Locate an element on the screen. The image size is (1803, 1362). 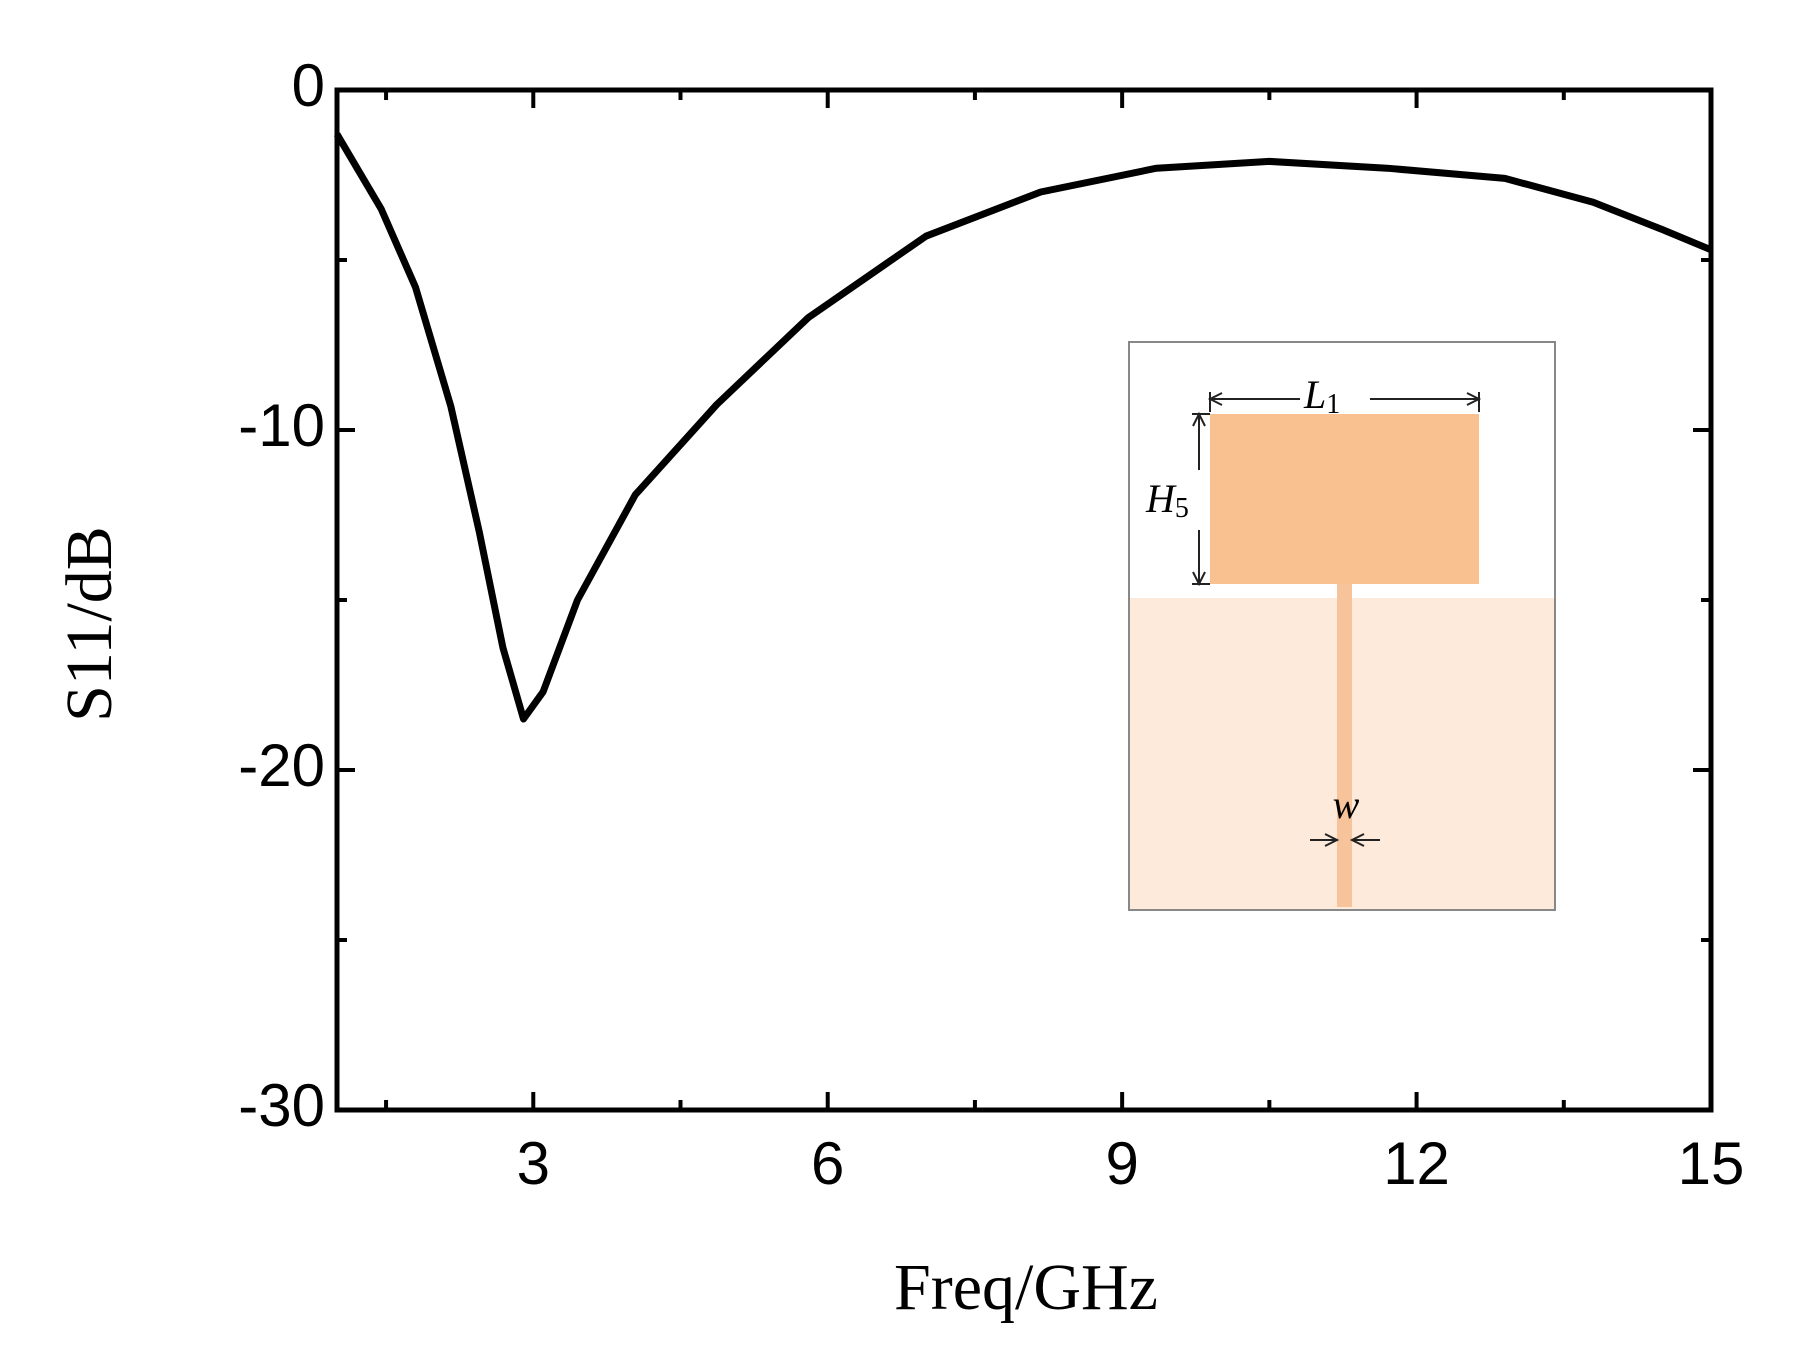
x-tick-label: 15 is located at coordinates (1711, 1163).